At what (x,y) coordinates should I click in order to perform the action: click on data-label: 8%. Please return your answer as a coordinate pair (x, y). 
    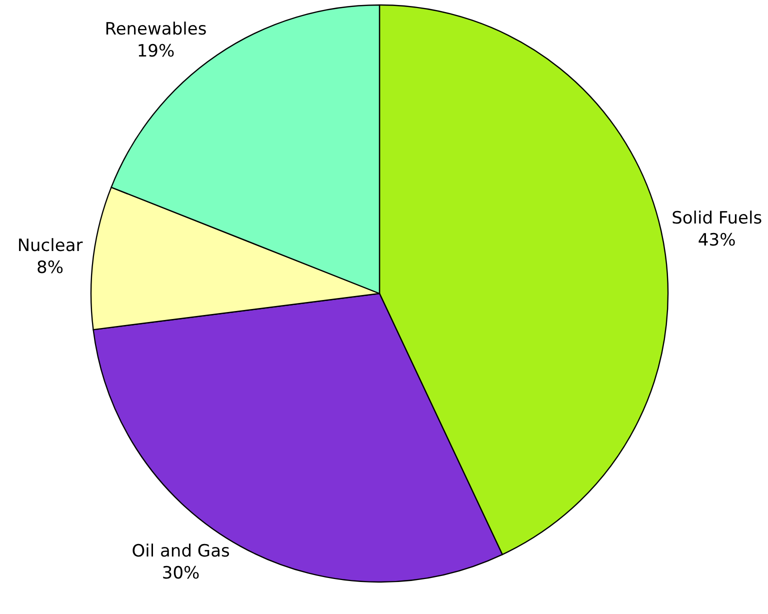
    Looking at the image, I should click on (50, 268).